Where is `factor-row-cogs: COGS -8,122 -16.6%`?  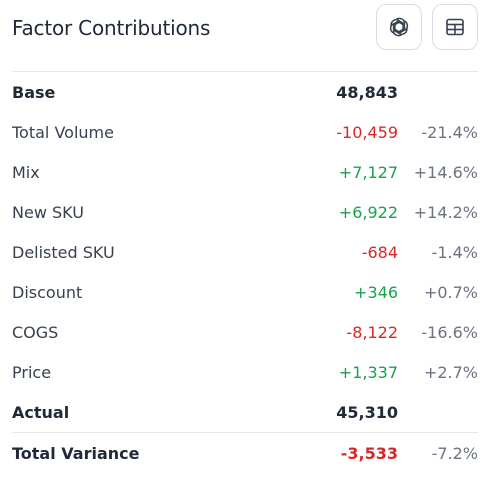
factor-row-cogs: COGS -8,122 -16.6% is located at coordinates (245, 333).